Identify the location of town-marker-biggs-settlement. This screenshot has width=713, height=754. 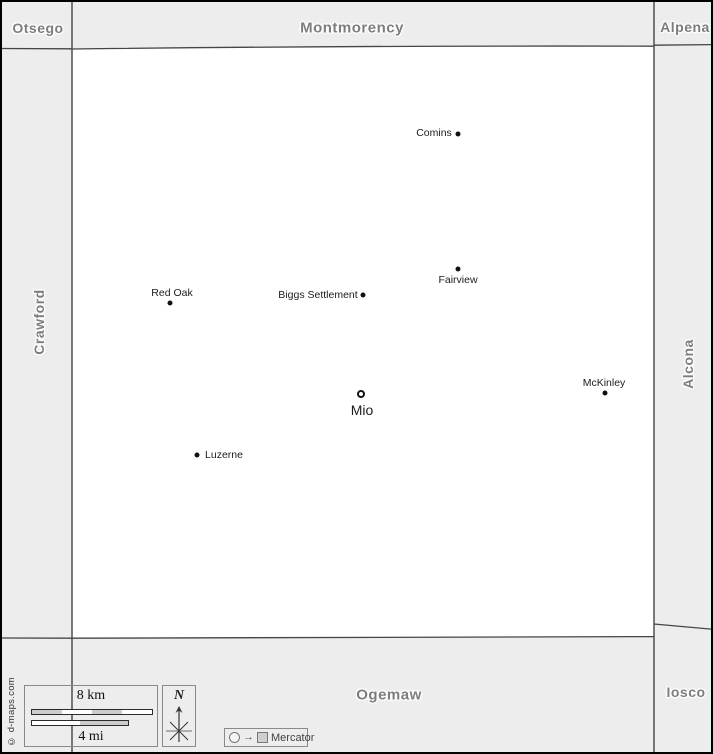
(363, 295).